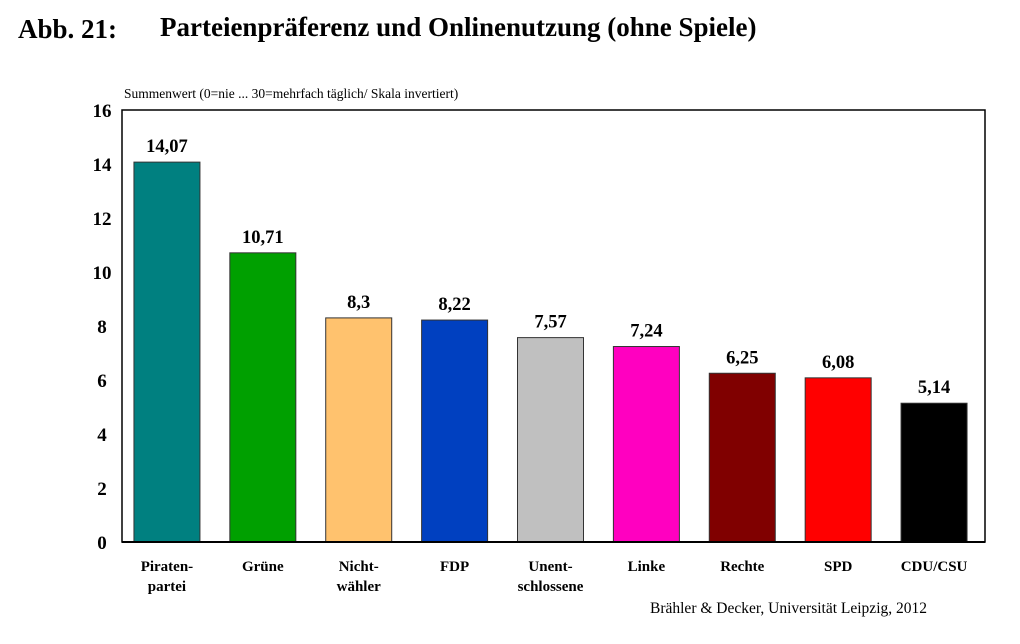  I want to click on x-tick-label: Piraten-partei, so click(167, 577).